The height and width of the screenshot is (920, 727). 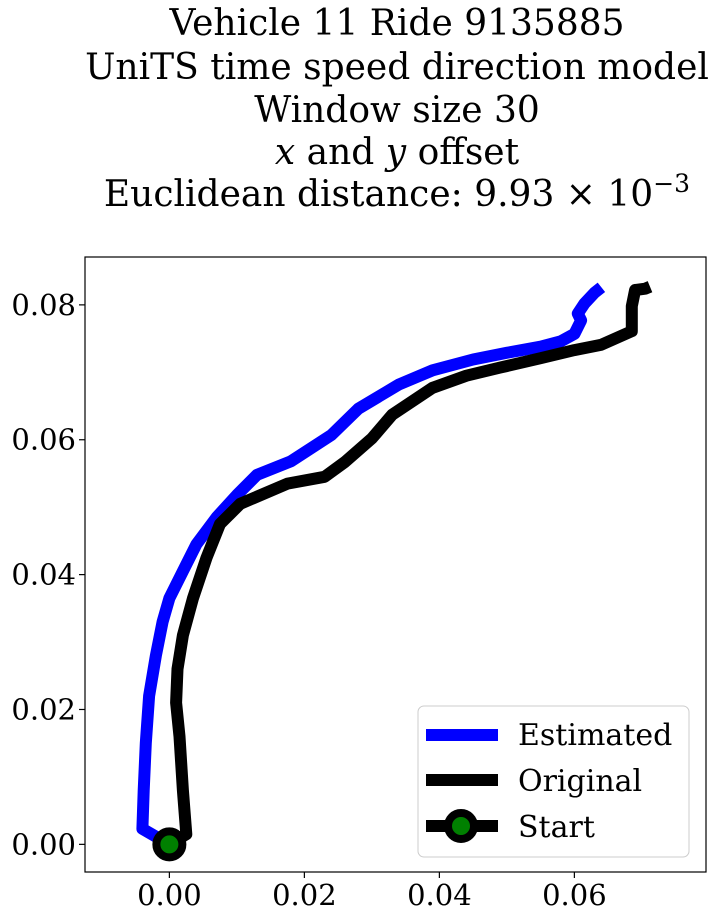 I want to click on y-tick-label: 0.06, so click(x=43, y=440).